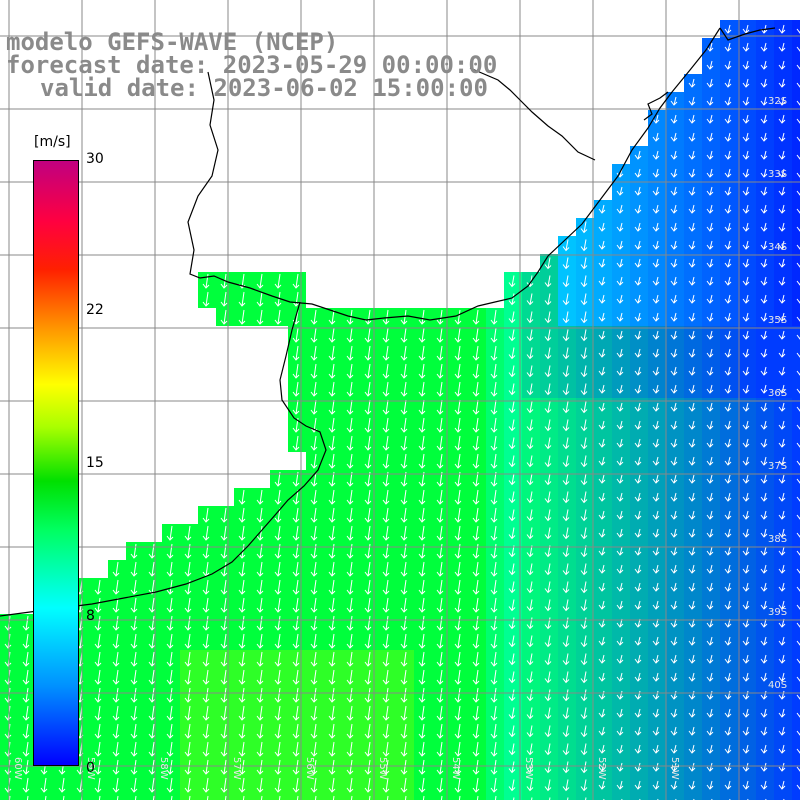  What do you see at coordinates (264, 88) in the screenshot?
I see `valid-date: valid date: 2023-06-02 15:00:00` at bounding box center [264, 88].